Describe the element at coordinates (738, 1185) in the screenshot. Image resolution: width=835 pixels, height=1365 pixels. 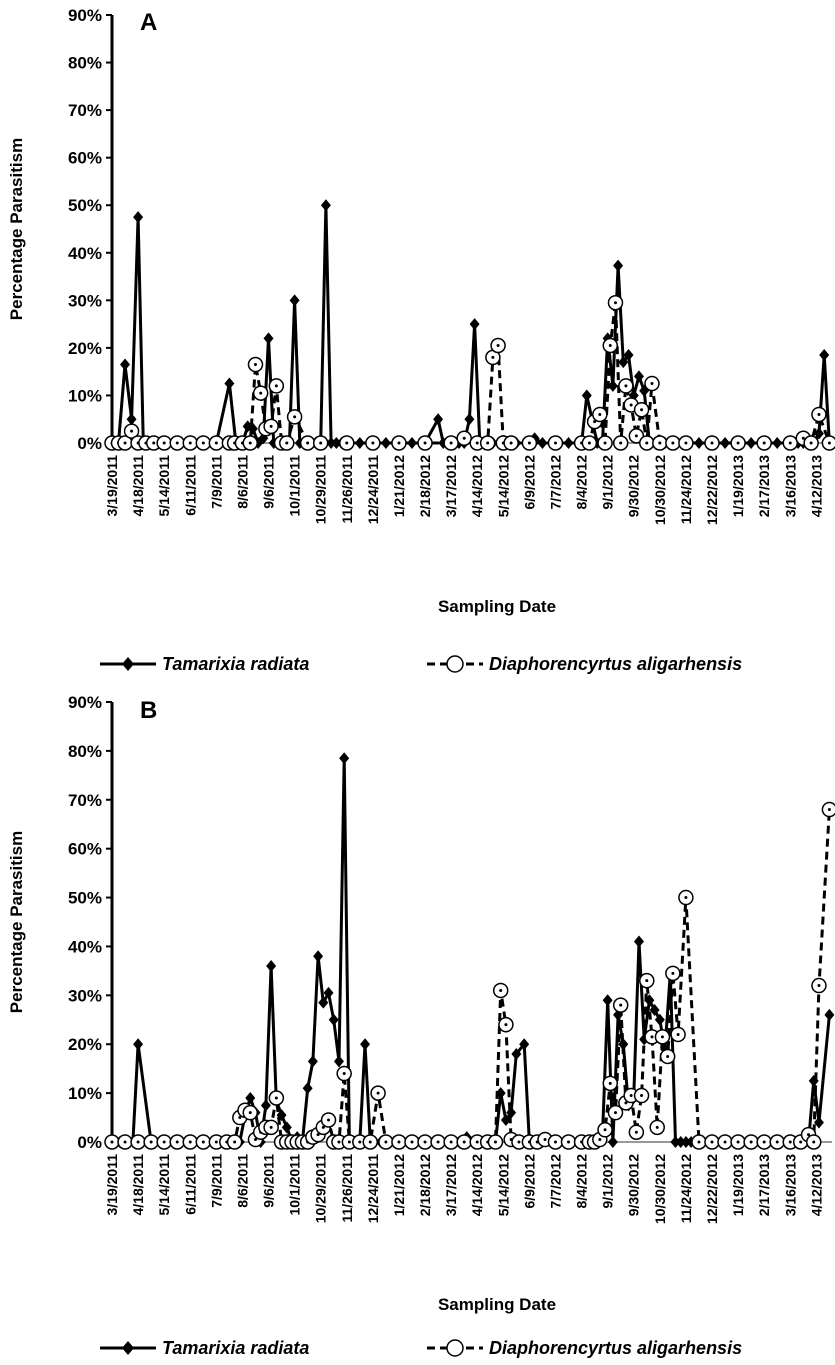
I see `x-tick-label: 1/19/2013` at that location.